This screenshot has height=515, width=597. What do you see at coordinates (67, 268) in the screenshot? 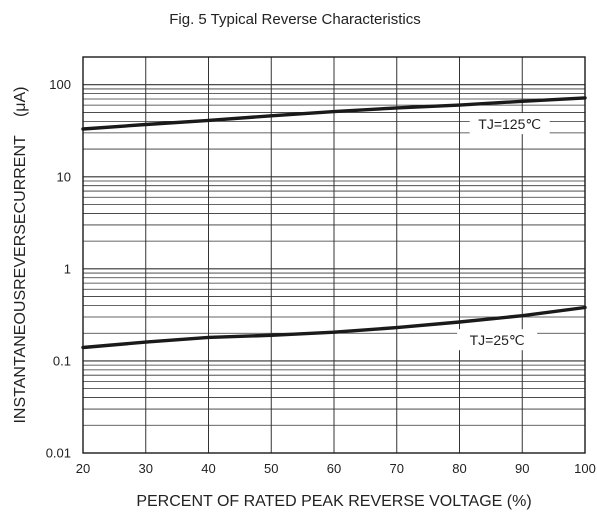
I see `y-tick-label: 1` at bounding box center [67, 268].